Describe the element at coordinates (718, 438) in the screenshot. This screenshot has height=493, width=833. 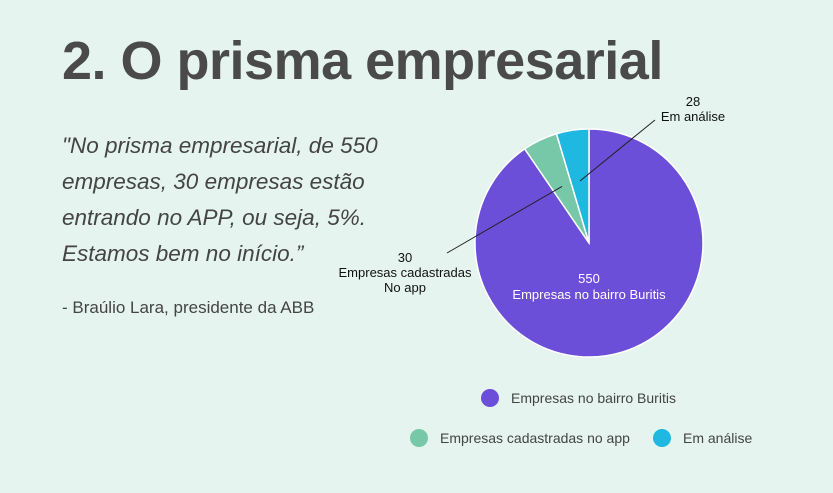
I see `legend-label-em-analise: Em análise` at that location.